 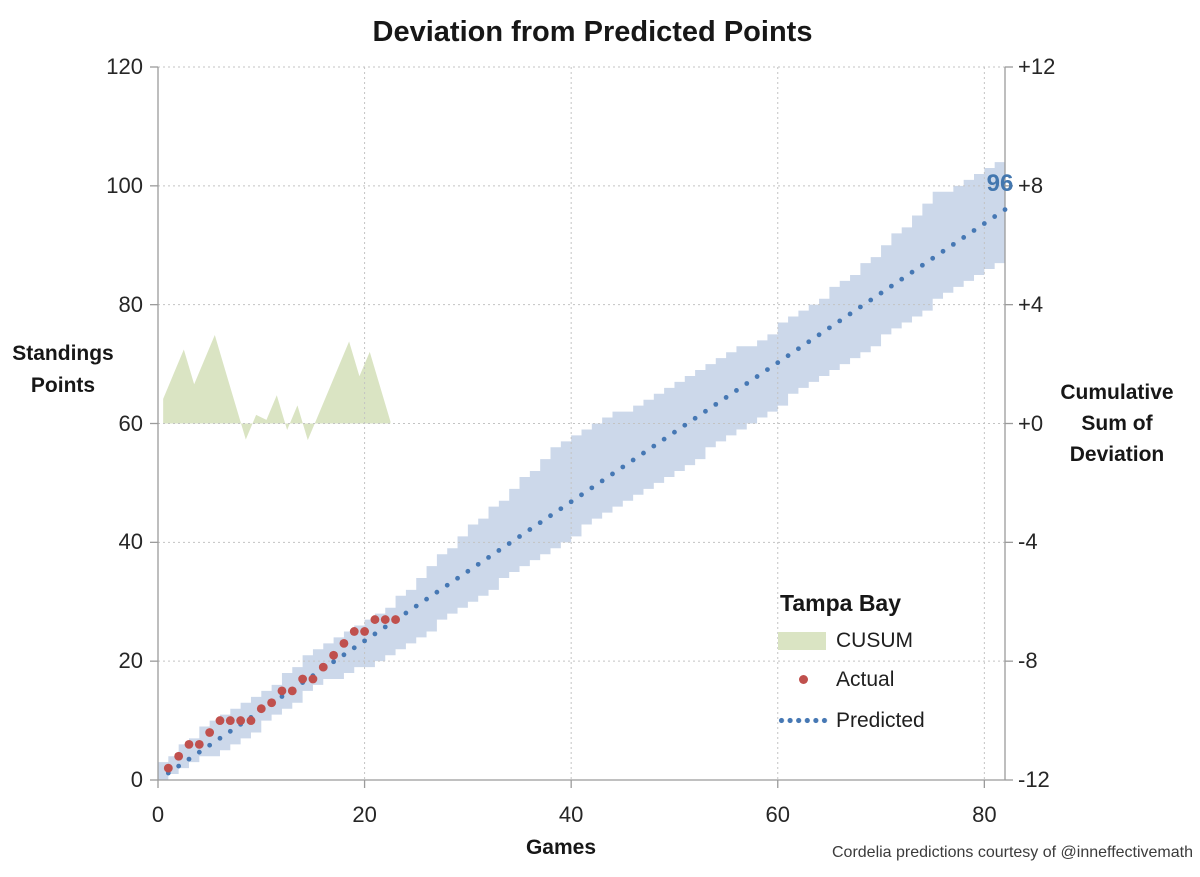 I want to click on left-axis-title-line2: Points, so click(x=63, y=385).